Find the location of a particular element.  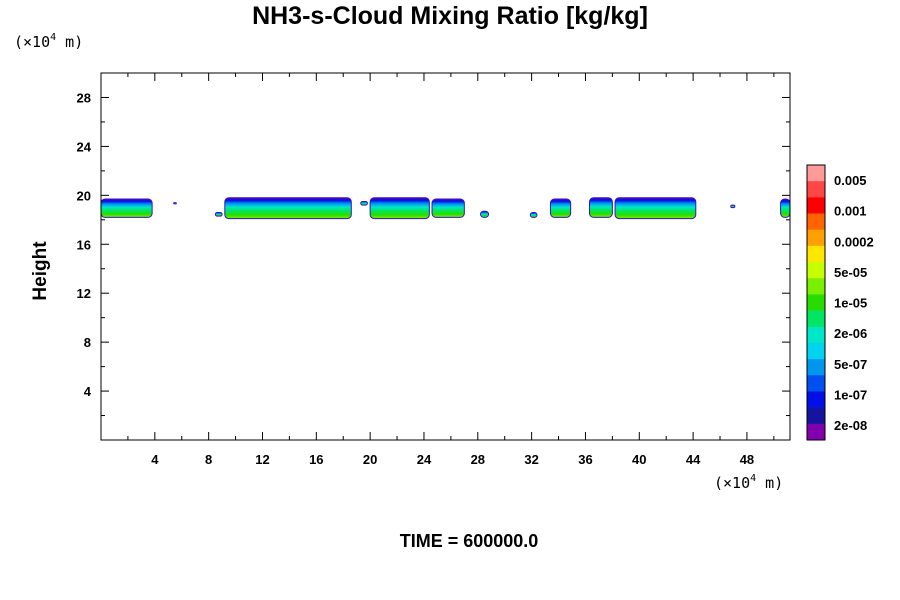

cloud-field is located at coordinates (445, 208).